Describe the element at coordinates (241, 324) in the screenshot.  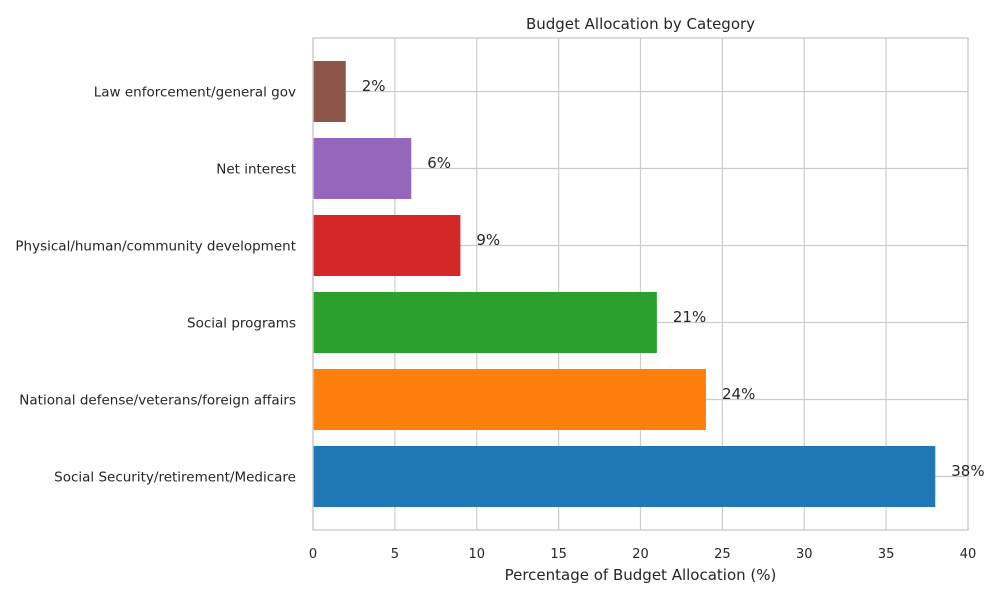
I see `y-tick-label: Social programs` at that location.